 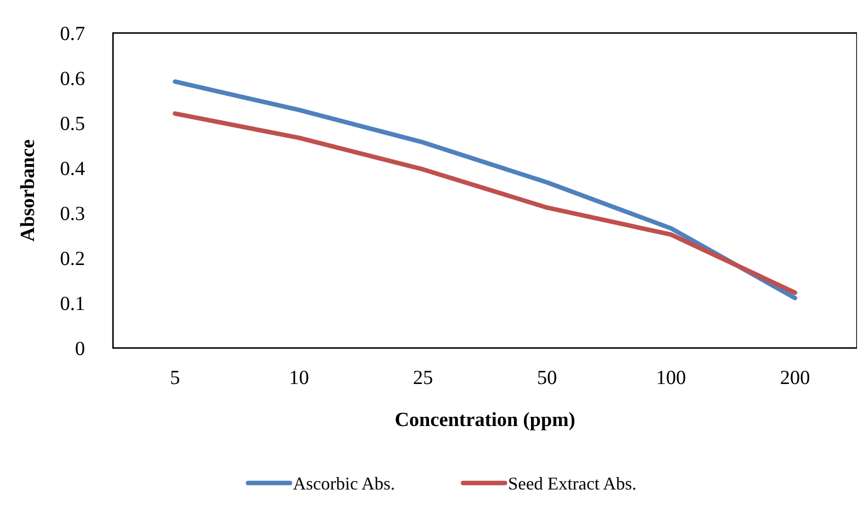 I want to click on x-tick-label: 10, so click(x=299, y=378).